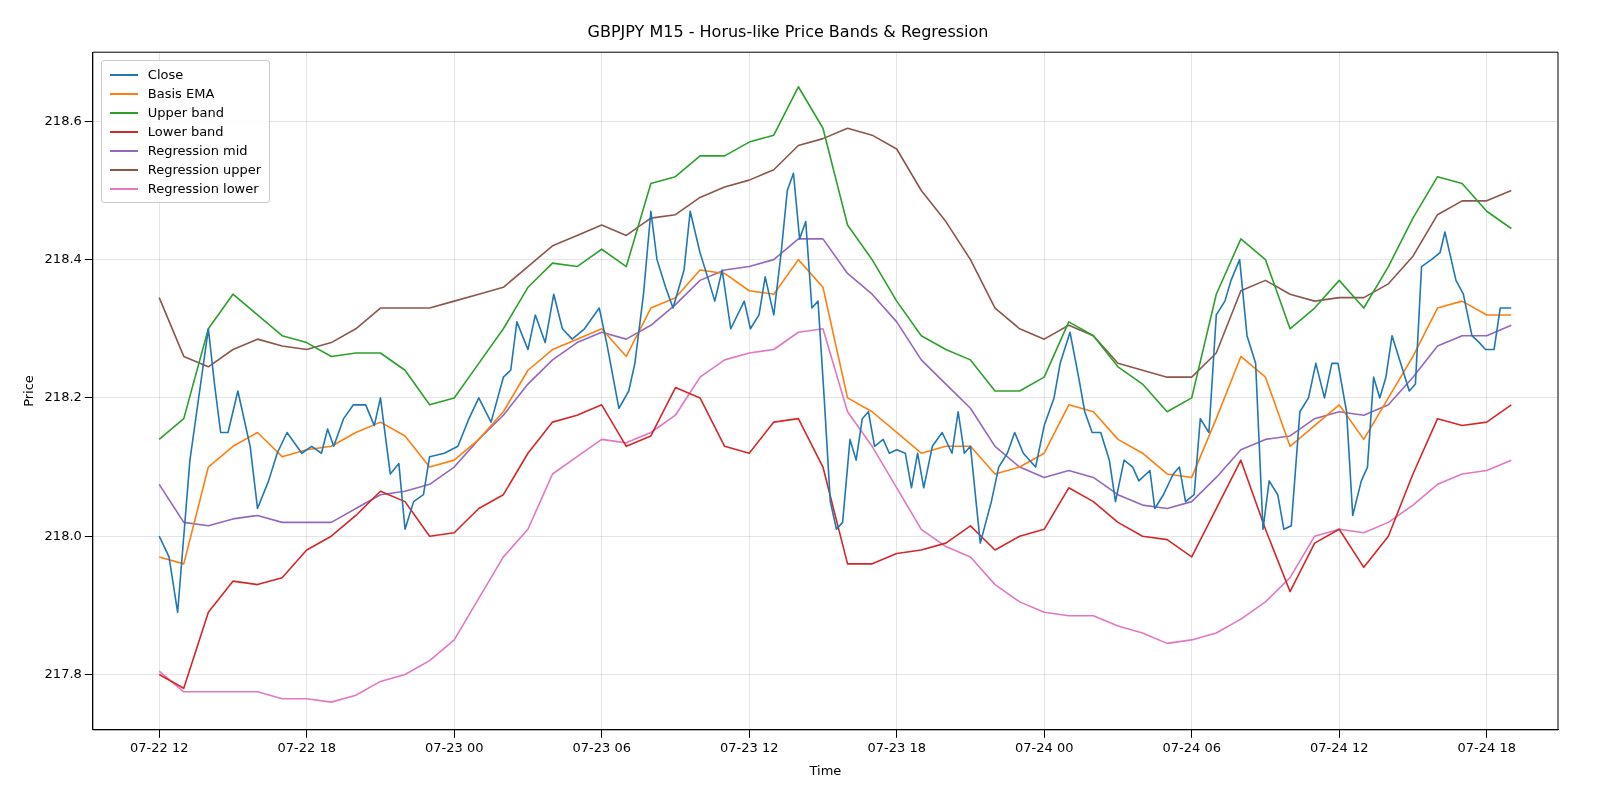 The width and height of the screenshot is (1600, 800). Describe the element at coordinates (63, 397) in the screenshot. I see `y-tick-label: 218.2` at that location.